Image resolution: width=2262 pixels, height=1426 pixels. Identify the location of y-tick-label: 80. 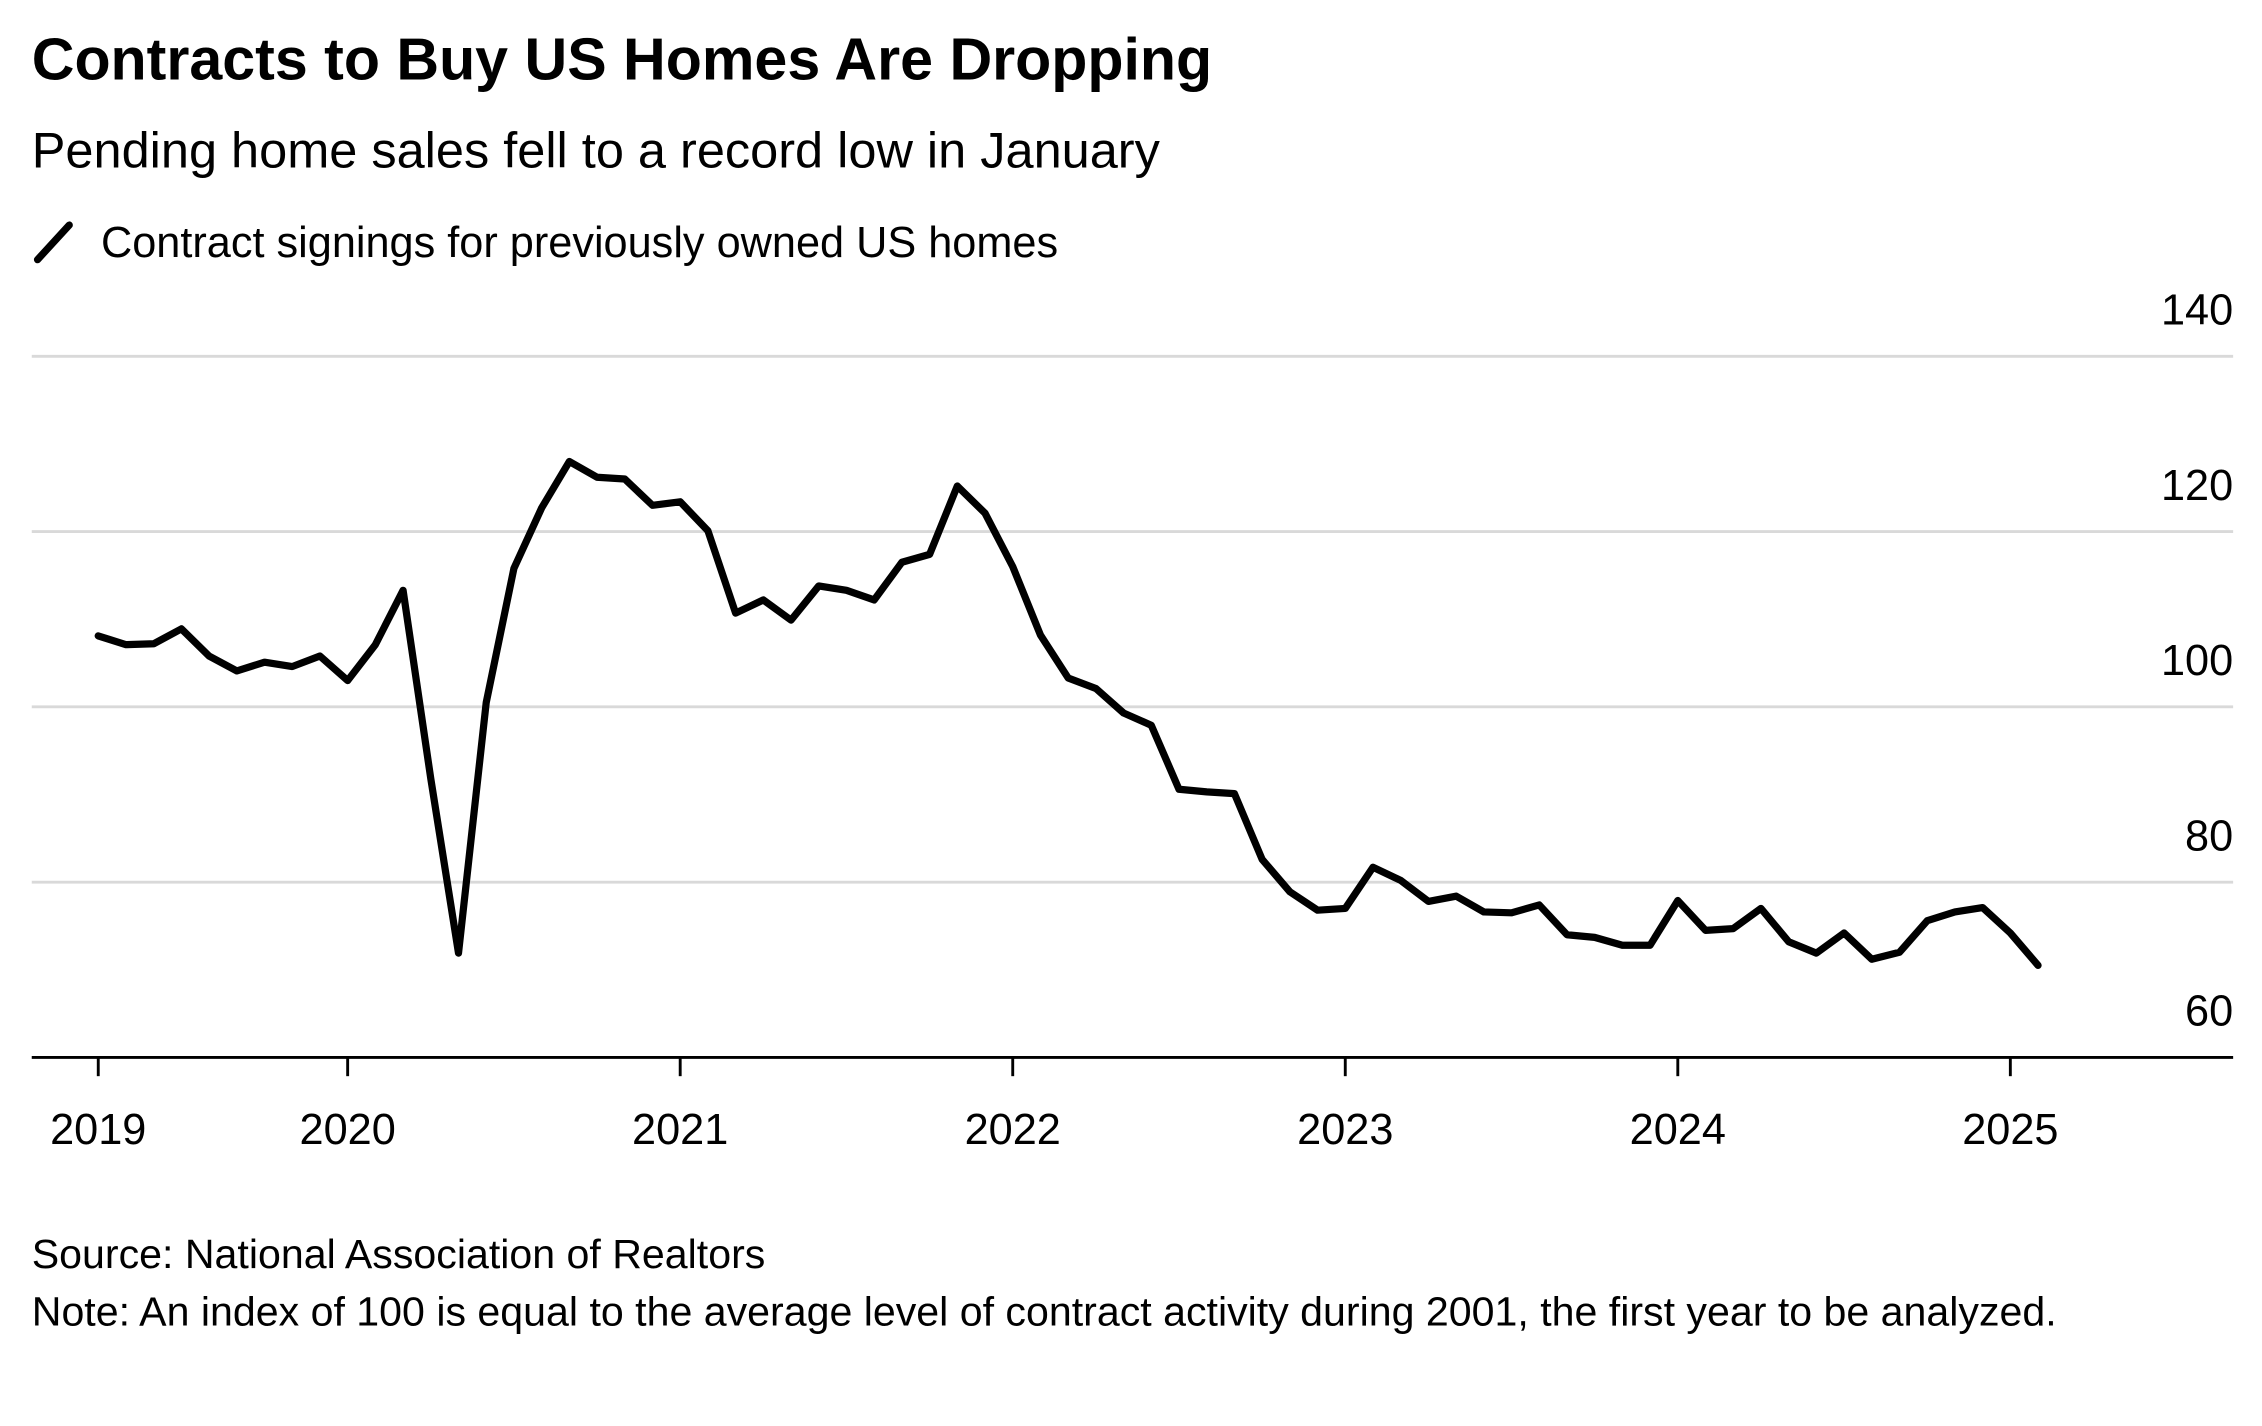
(2209, 836).